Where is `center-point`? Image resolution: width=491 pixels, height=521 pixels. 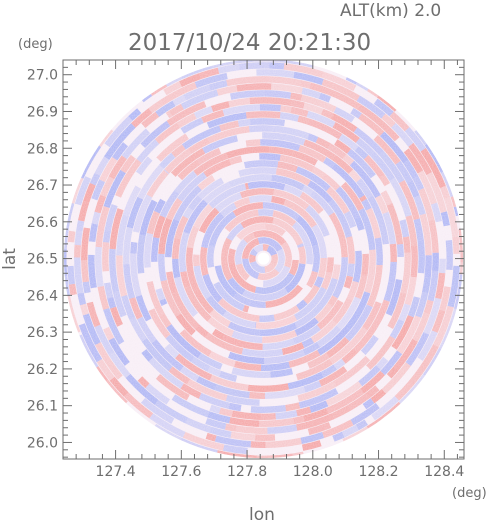 center-point is located at coordinates (263, 258).